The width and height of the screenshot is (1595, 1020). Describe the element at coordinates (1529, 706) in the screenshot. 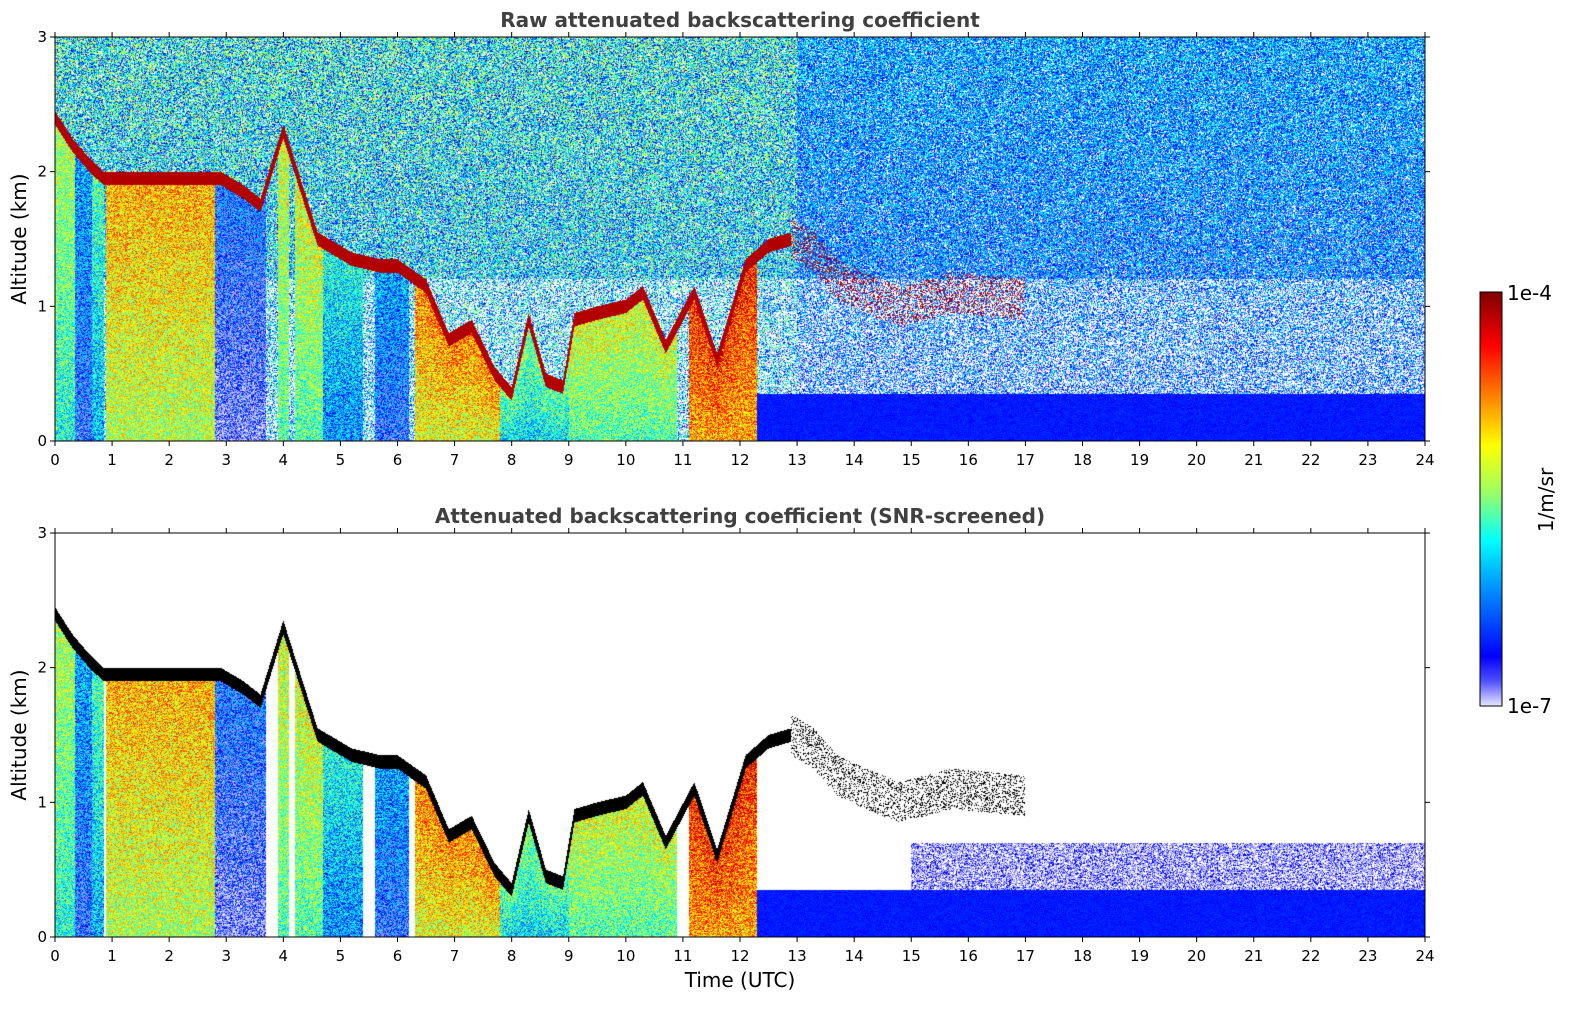

I see `colorbar-min-label: 1e-7` at that location.